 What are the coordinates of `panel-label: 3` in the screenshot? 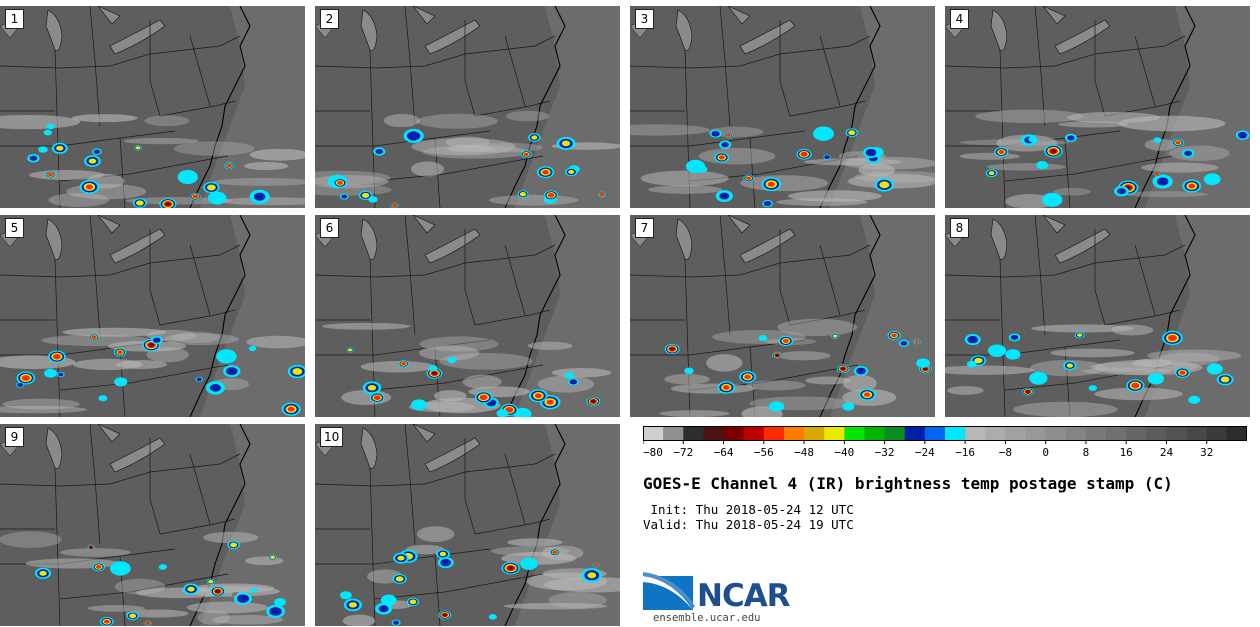 It's located at (644, 19).